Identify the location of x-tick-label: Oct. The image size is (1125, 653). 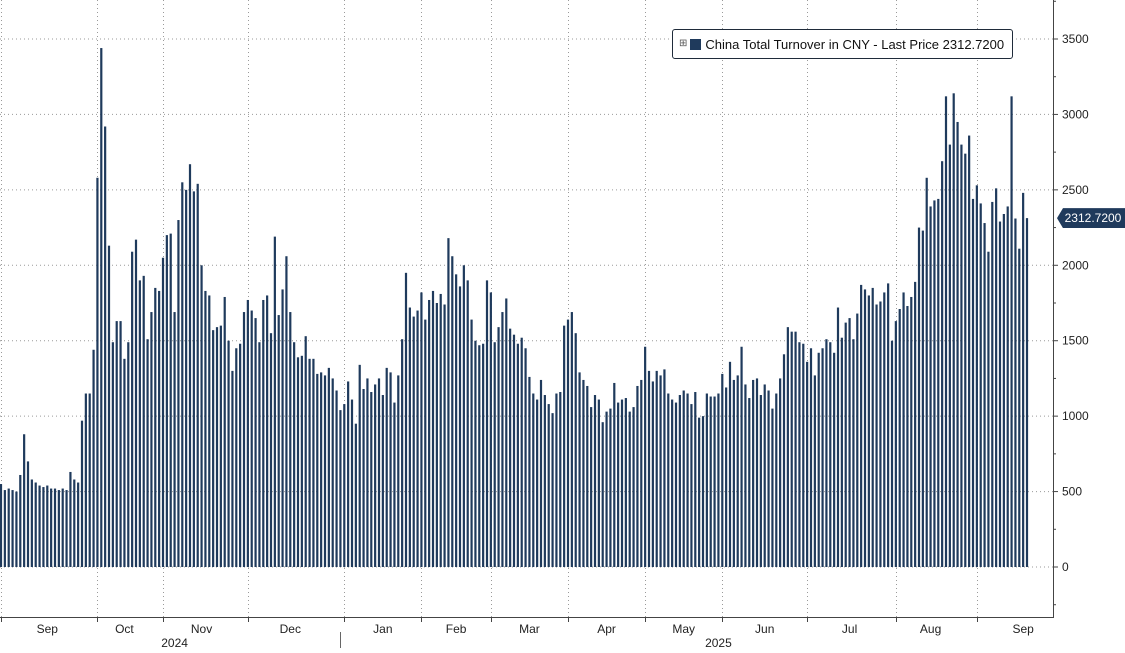
(124, 629).